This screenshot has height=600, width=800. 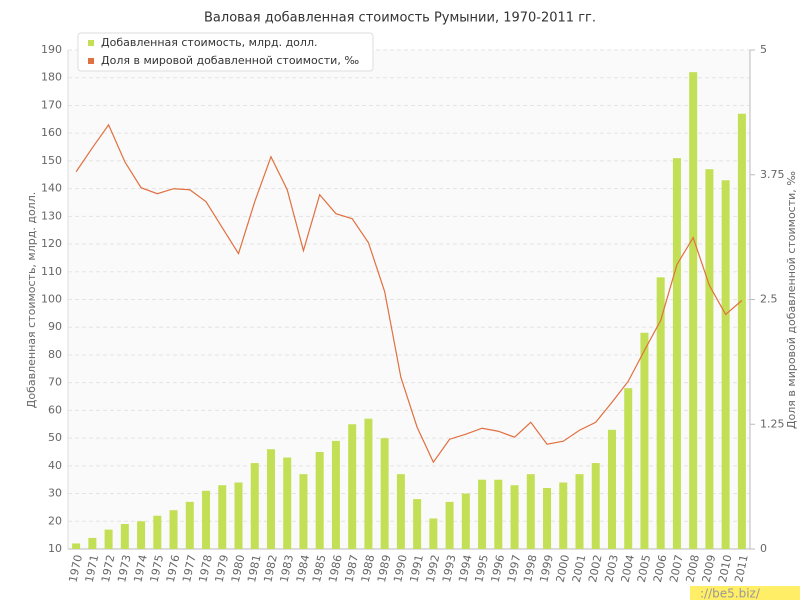 What do you see at coordinates (449, 569) in the screenshot?
I see `x-tick-label: 1993` at bounding box center [449, 569].